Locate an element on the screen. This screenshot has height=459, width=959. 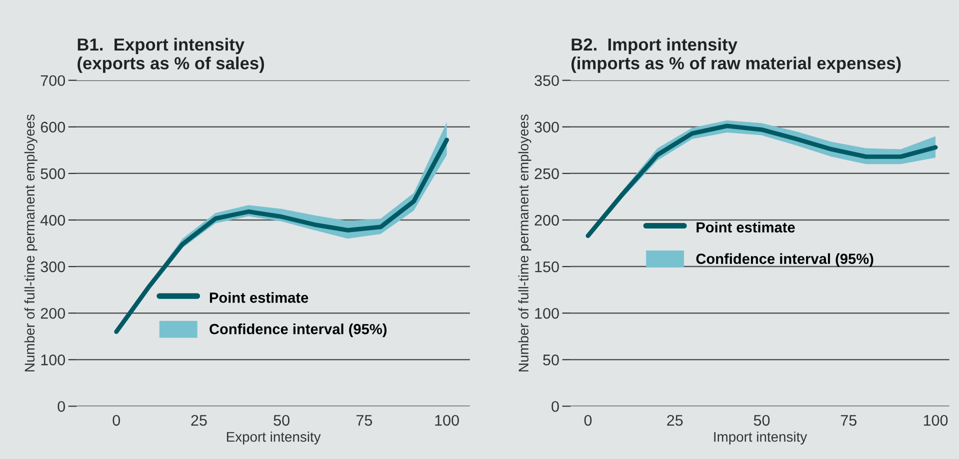
y-tick-label: 150 is located at coordinates (547, 266).